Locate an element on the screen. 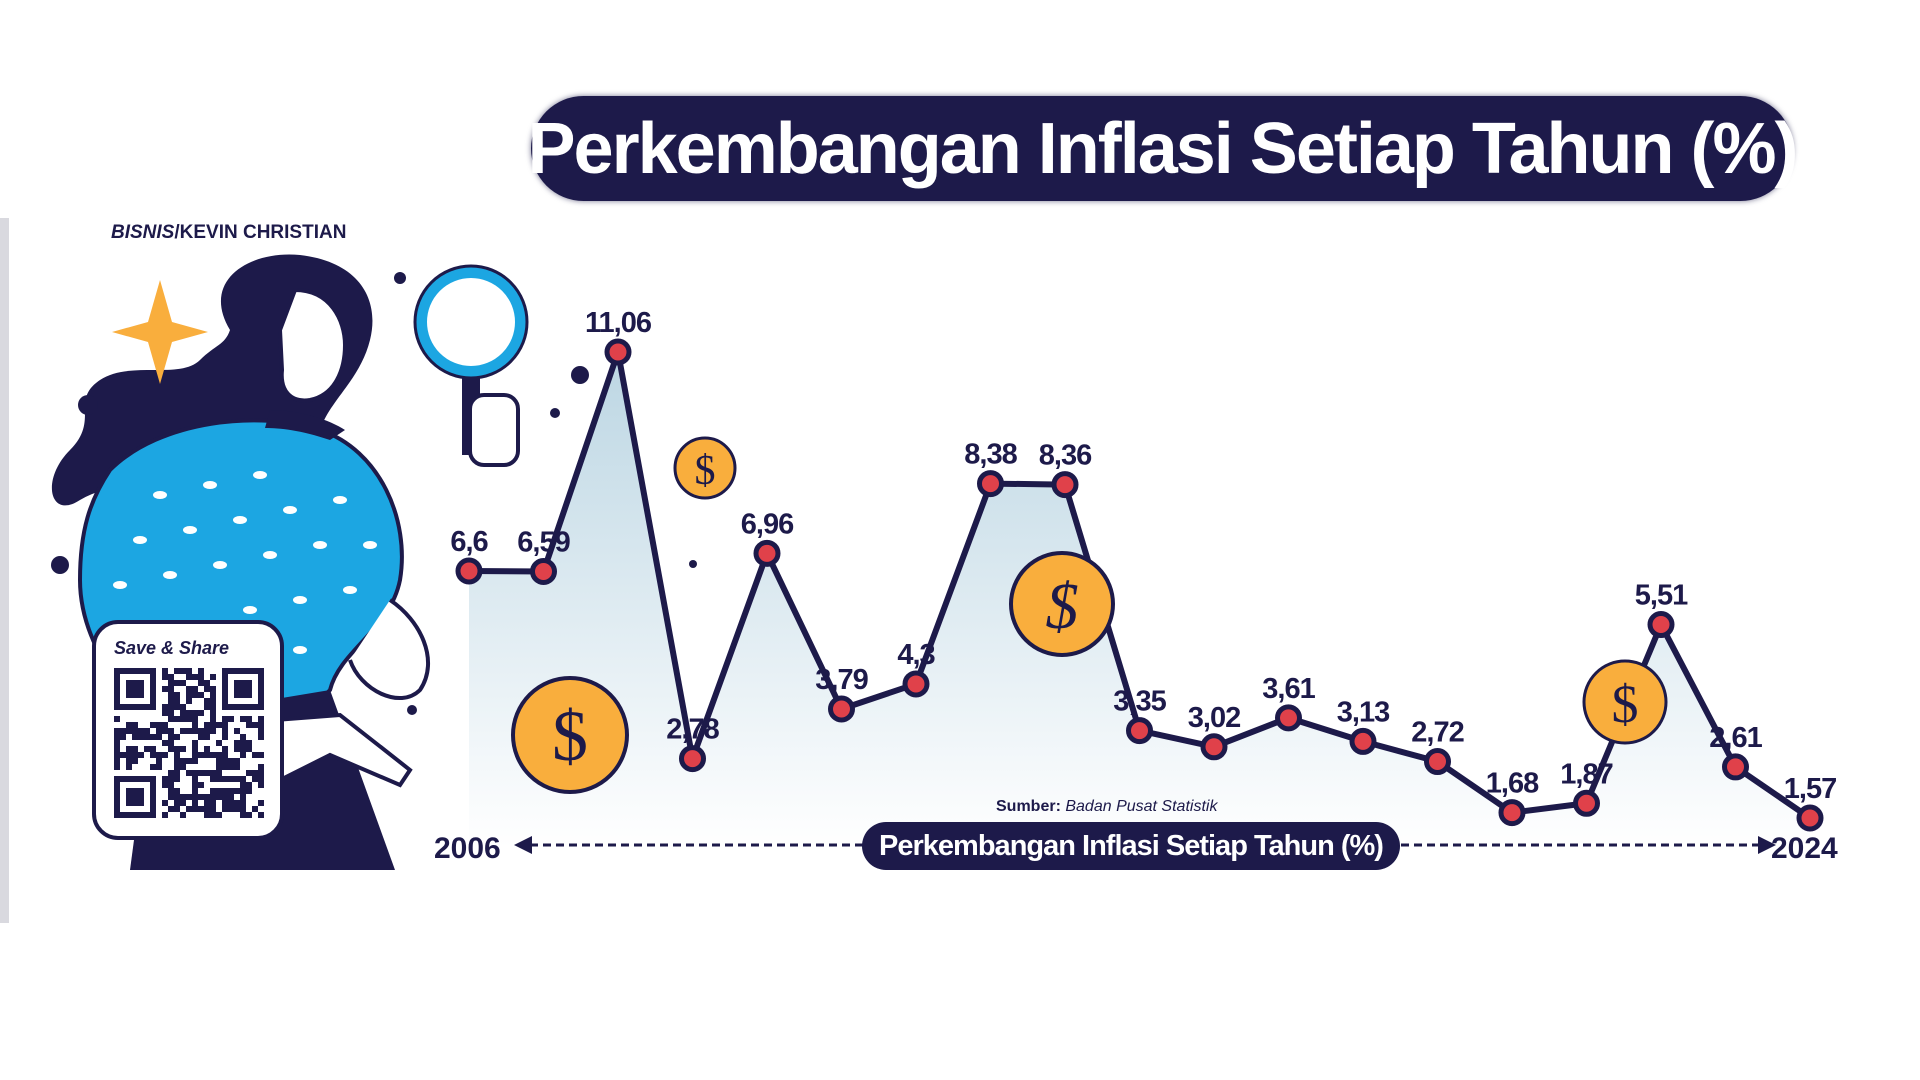 Image resolution: width=1920 pixels, height=1080 pixels. source-note: Sumber: Badan Pusat Statistik is located at coordinates (1106, 807).